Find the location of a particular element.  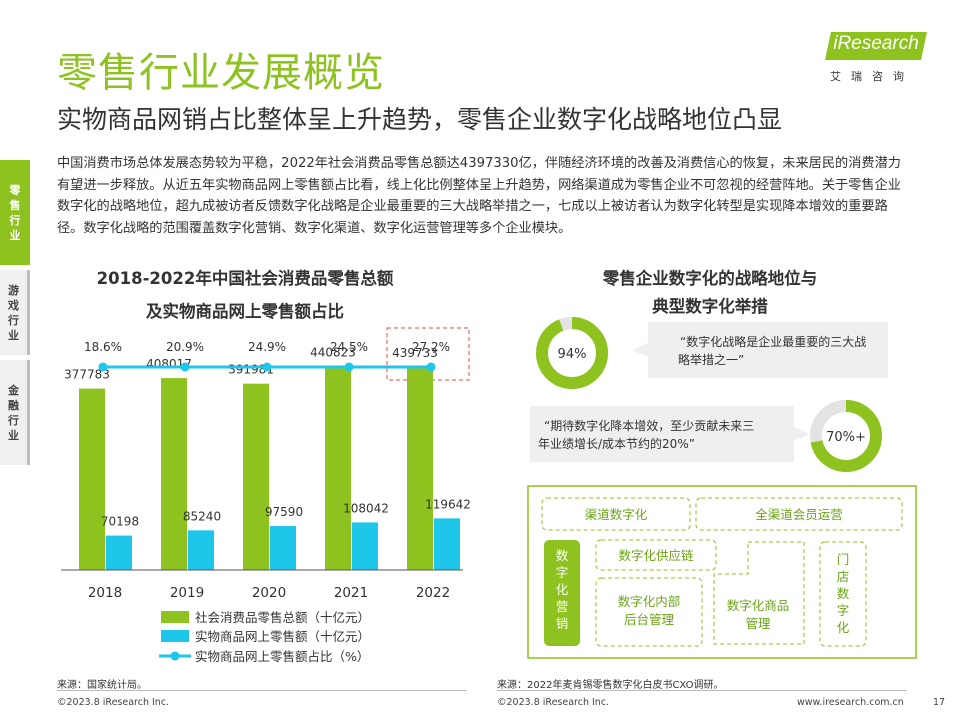

measure-merch-line1: 数字化商品 is located at coordinates (758, 605).